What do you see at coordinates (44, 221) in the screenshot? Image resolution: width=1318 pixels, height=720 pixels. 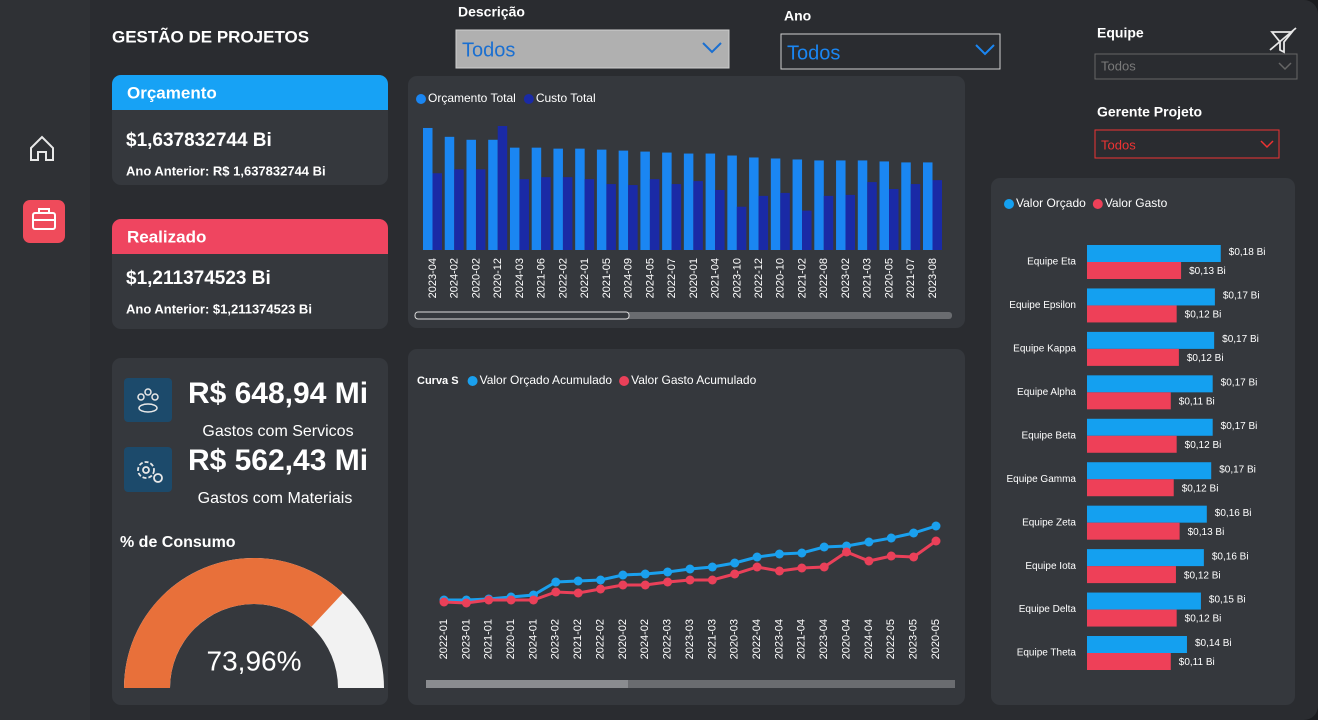 I see `project-button` at bounding box center [44, 221].